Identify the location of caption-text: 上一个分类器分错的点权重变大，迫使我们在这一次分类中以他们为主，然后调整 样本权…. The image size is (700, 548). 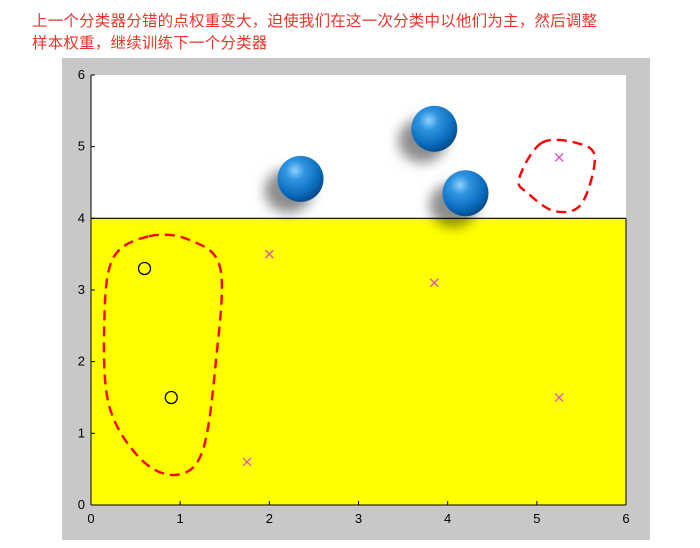
(362, 32).